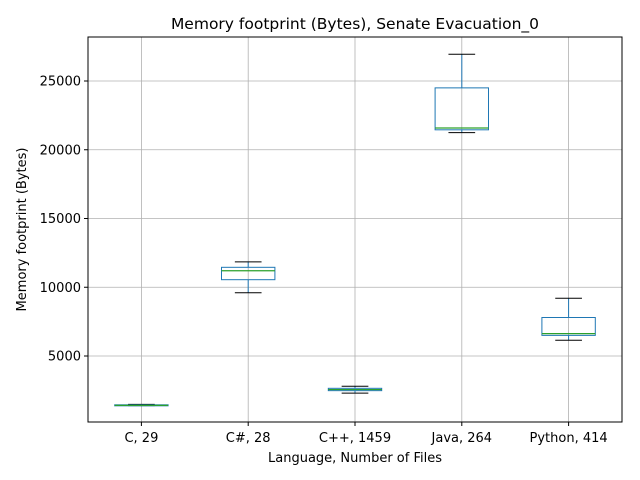 The image size is (640, 480). Describe the element at coordinates (355, 438) in the screenshot. I see `x-tick-label: C++, 1459` at that location.